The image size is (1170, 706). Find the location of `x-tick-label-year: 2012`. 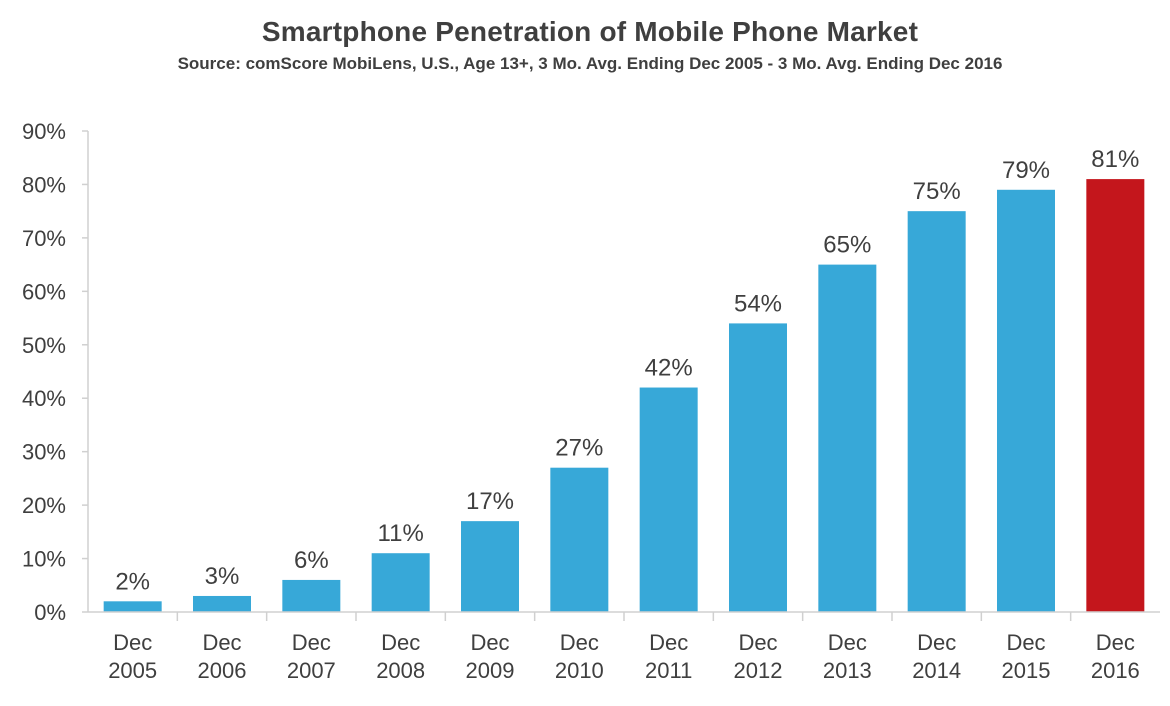

x-tick-label-year: 2012 is located at coordinates (758, 670).